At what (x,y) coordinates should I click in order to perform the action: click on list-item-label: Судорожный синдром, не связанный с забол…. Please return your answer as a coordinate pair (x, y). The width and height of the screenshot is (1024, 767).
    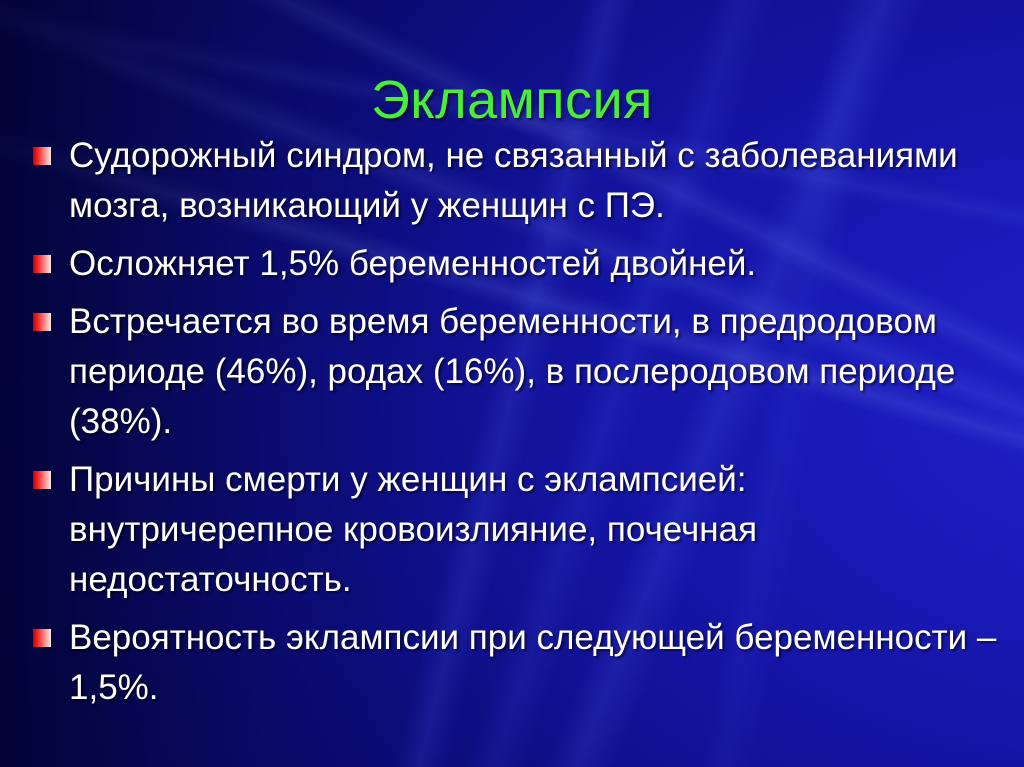
    Looking at the image, I should click on (513, 180).